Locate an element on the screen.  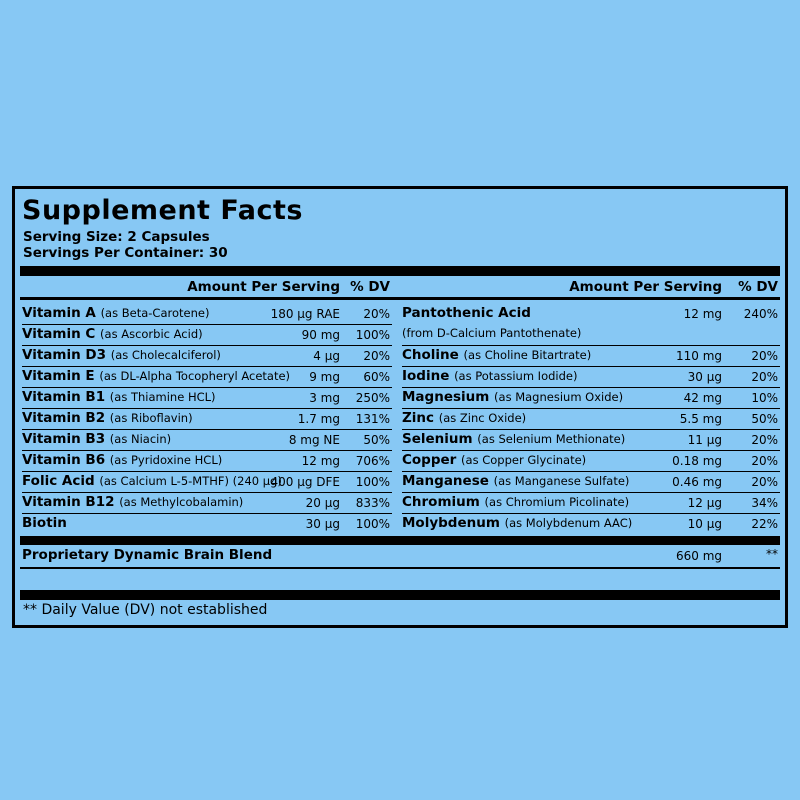
amount: 3 mg is located at coordinates (324, 398).